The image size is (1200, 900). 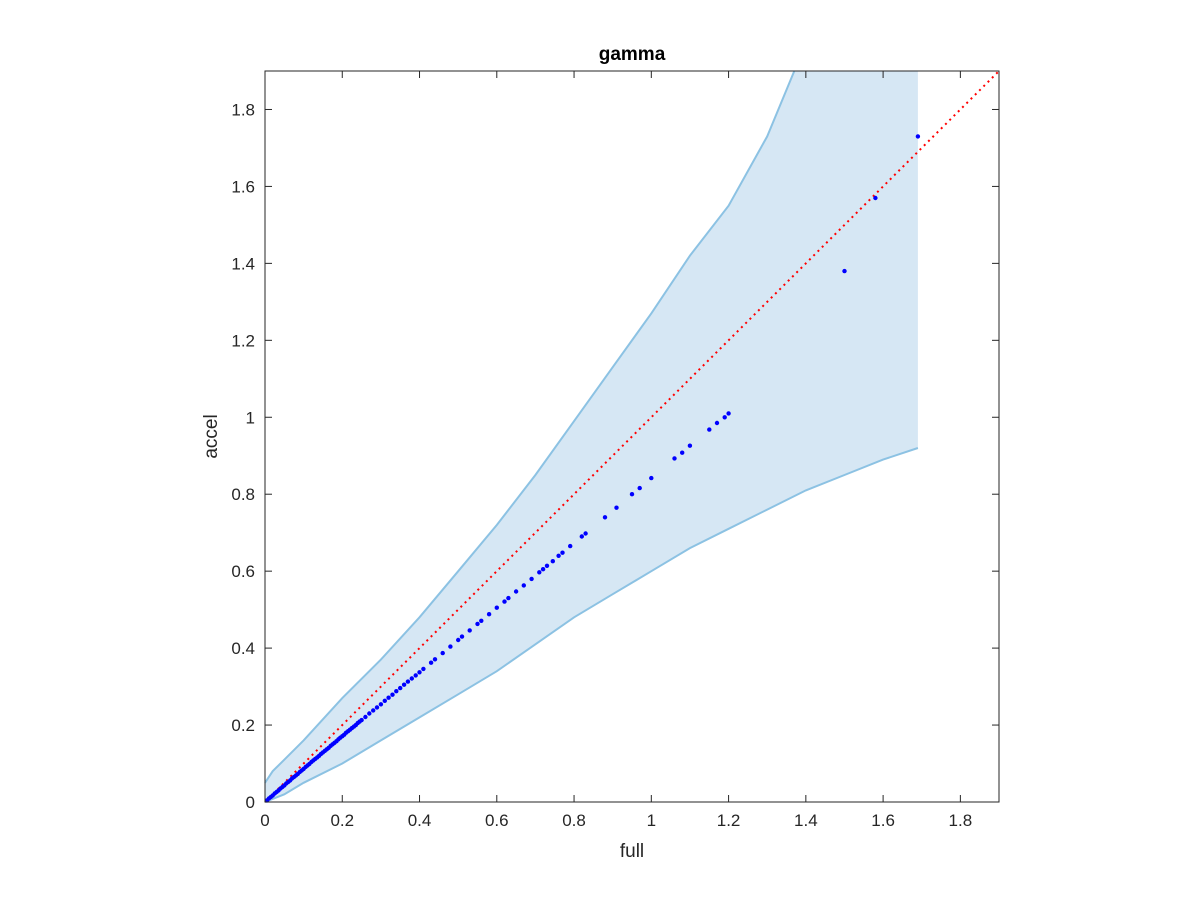 What do you see at coordinates (420, 820) in the screenshot?
I see `x-tick-label: 0.4` at bounding box center [420, 820].